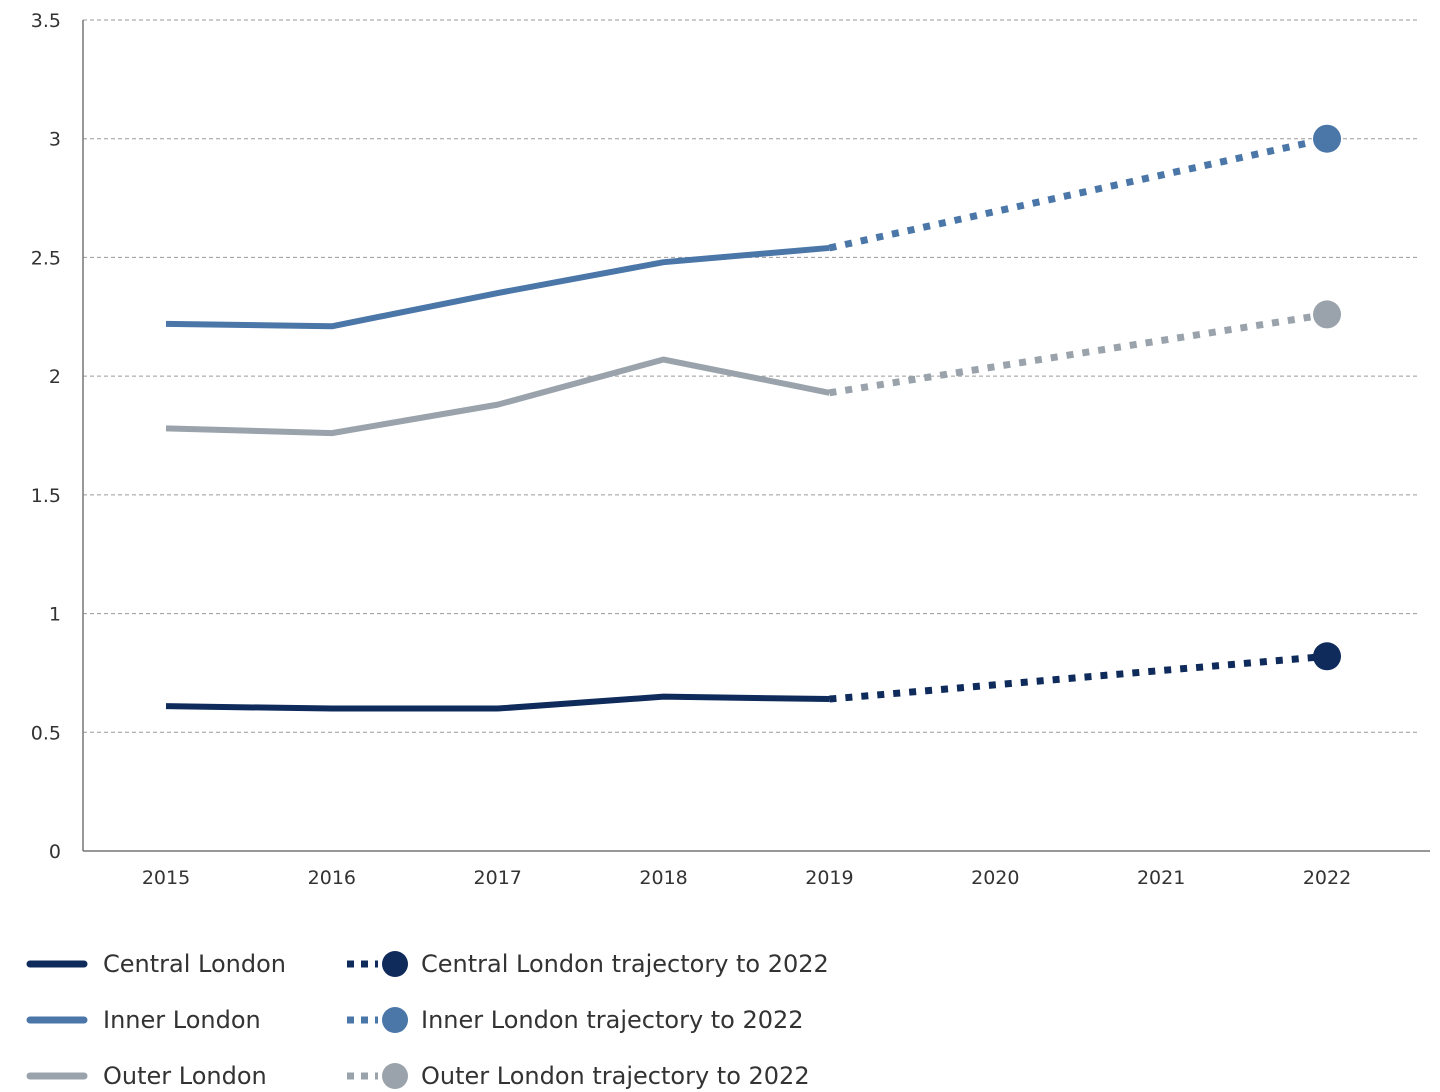 This screenshot has height=1092, width=1440. What do you see at coordinates (166, 878) in the screenshot?
I see `x-tick-label: 2015` at bounding box center [166, 878].